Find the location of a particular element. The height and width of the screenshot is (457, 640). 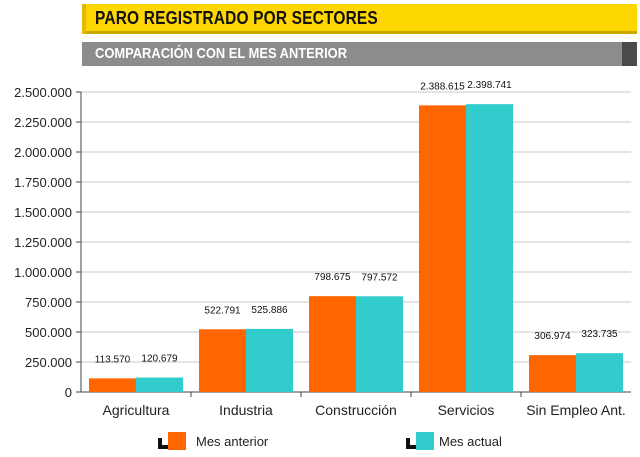

y-tick-label: 2.000.000 is located at coordinates (43, 152).